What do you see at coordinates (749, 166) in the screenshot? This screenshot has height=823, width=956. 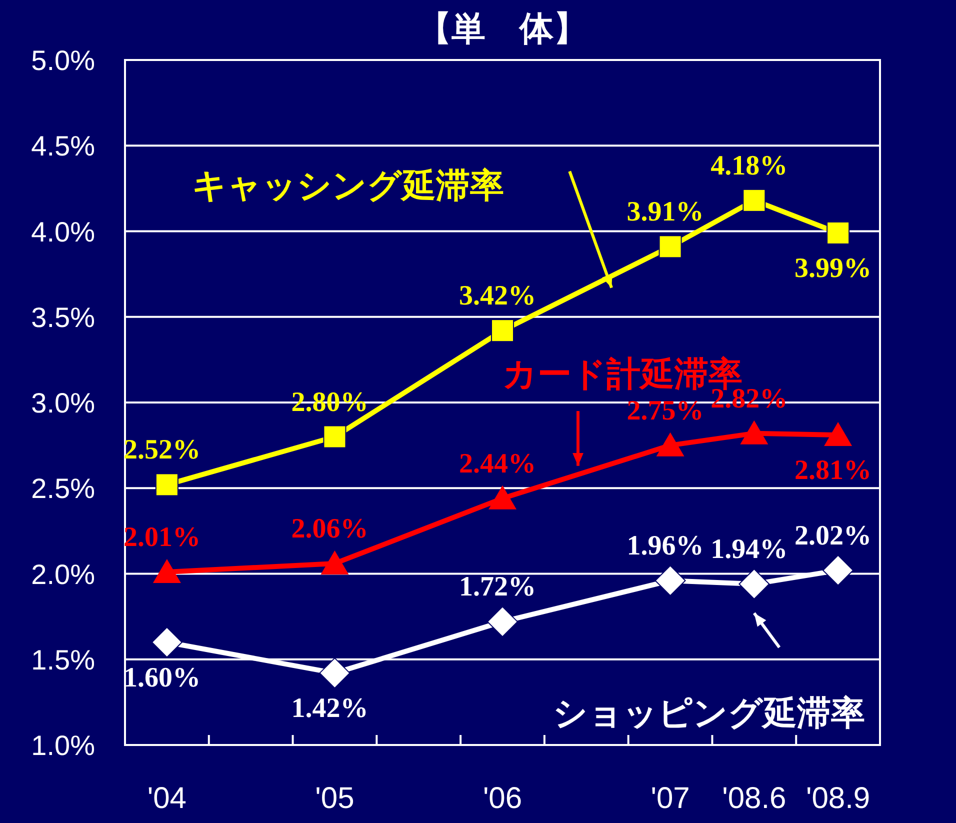 I see `data-label: 4.18%` at bounding box center [749, 166].